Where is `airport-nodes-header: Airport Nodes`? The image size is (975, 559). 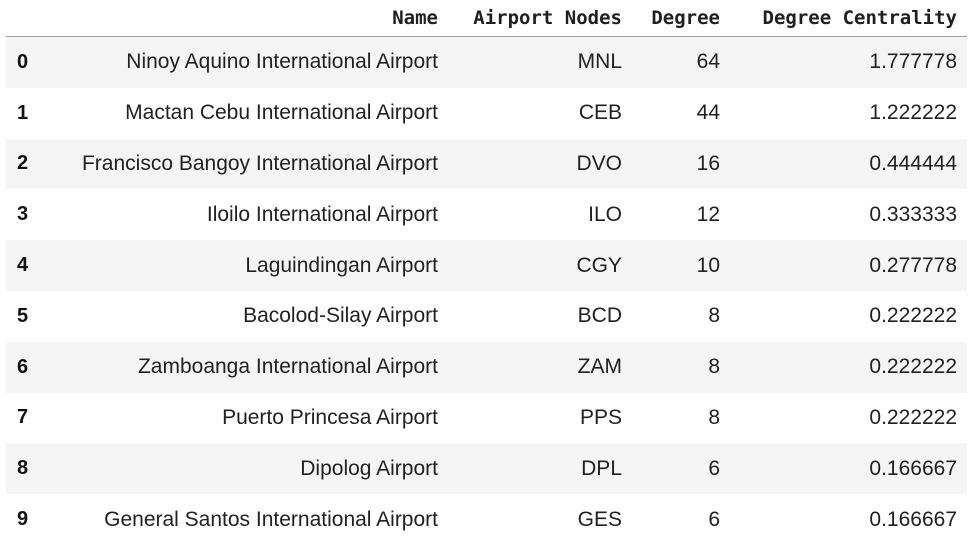 airport-nodes-header: Airport Nodes is located at coordinates (540, 18).